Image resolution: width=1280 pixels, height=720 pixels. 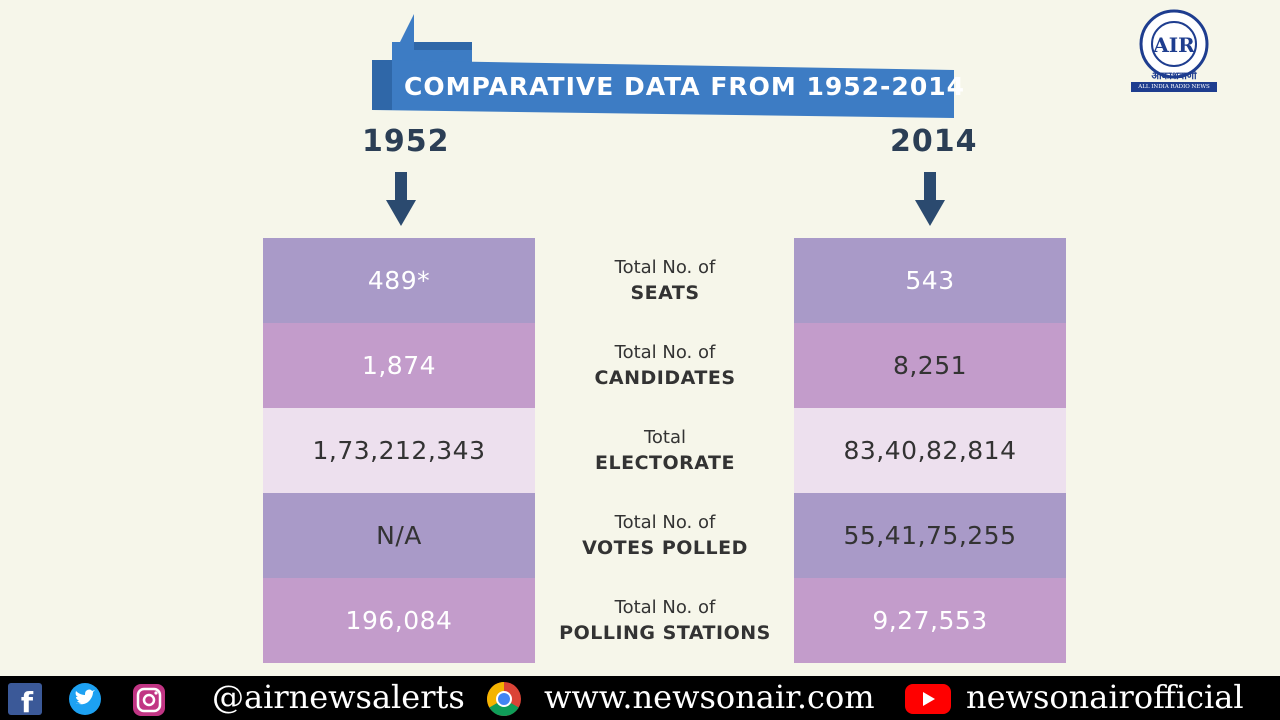 I want to click on value-1952-seats: 489*, so click(x=399, y=280).